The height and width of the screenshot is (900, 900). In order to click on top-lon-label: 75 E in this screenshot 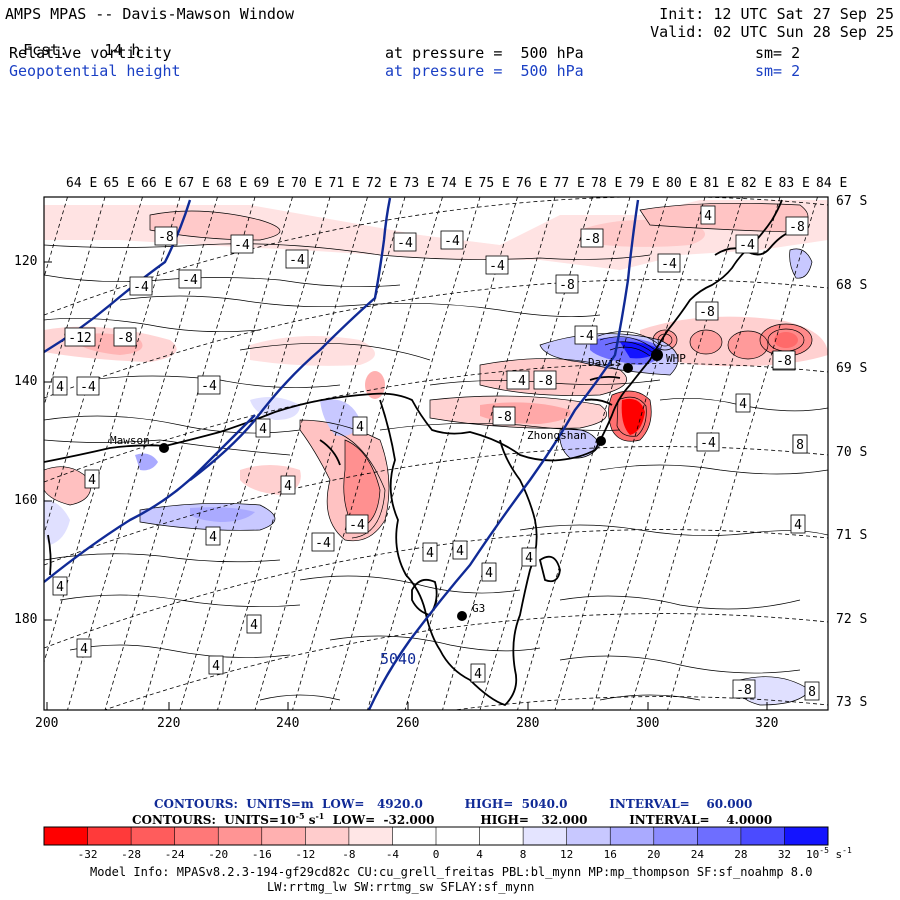, I will do `click(494, 183)`.